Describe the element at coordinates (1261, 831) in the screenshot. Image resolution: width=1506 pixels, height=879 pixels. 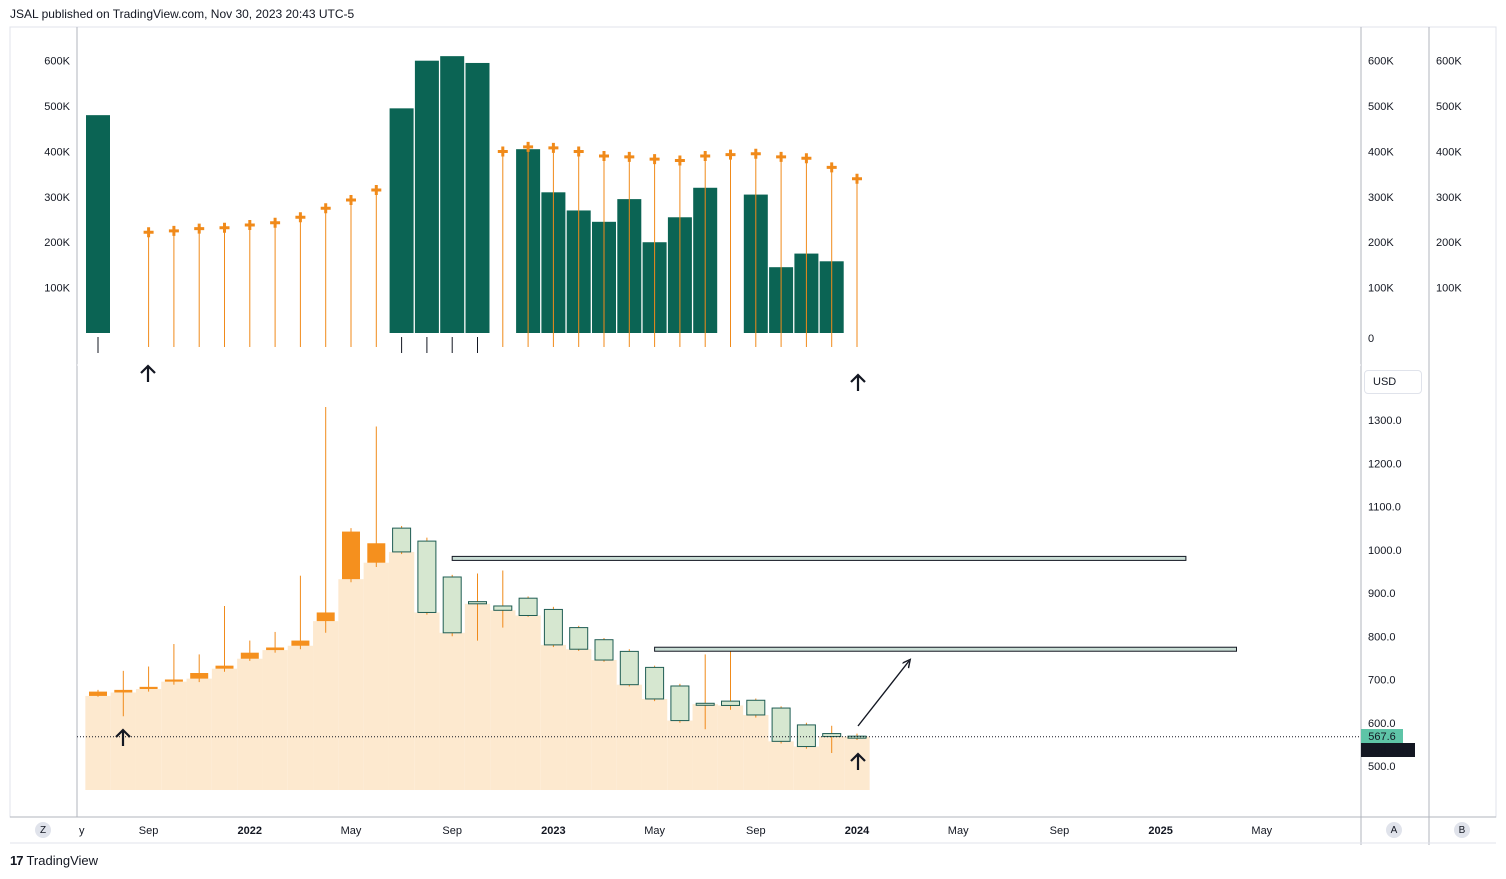
I see `time-tick-label: May` at that location.